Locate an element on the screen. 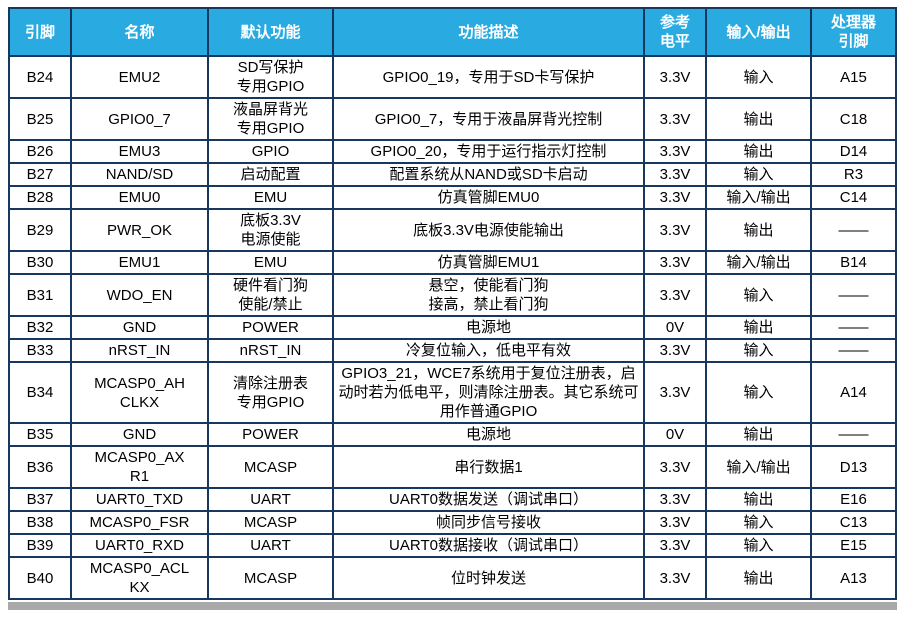 This screenshot has width=905, height=632. cell-proc-pin: A13 is located at coordinates (853, 578).